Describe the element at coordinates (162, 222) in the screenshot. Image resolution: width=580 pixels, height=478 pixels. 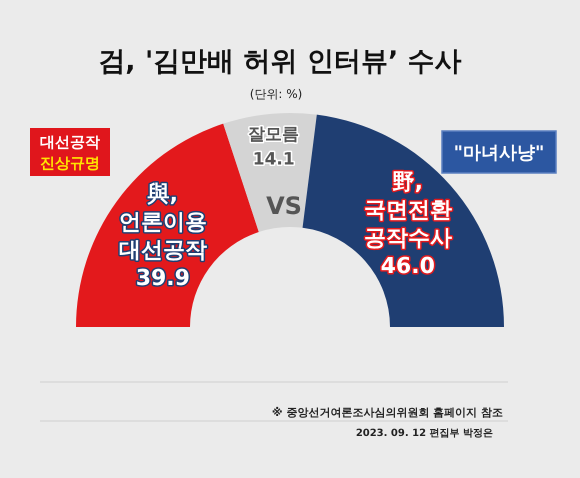
I see `slice-label: 與, 언론이용 대선공작` at that location.